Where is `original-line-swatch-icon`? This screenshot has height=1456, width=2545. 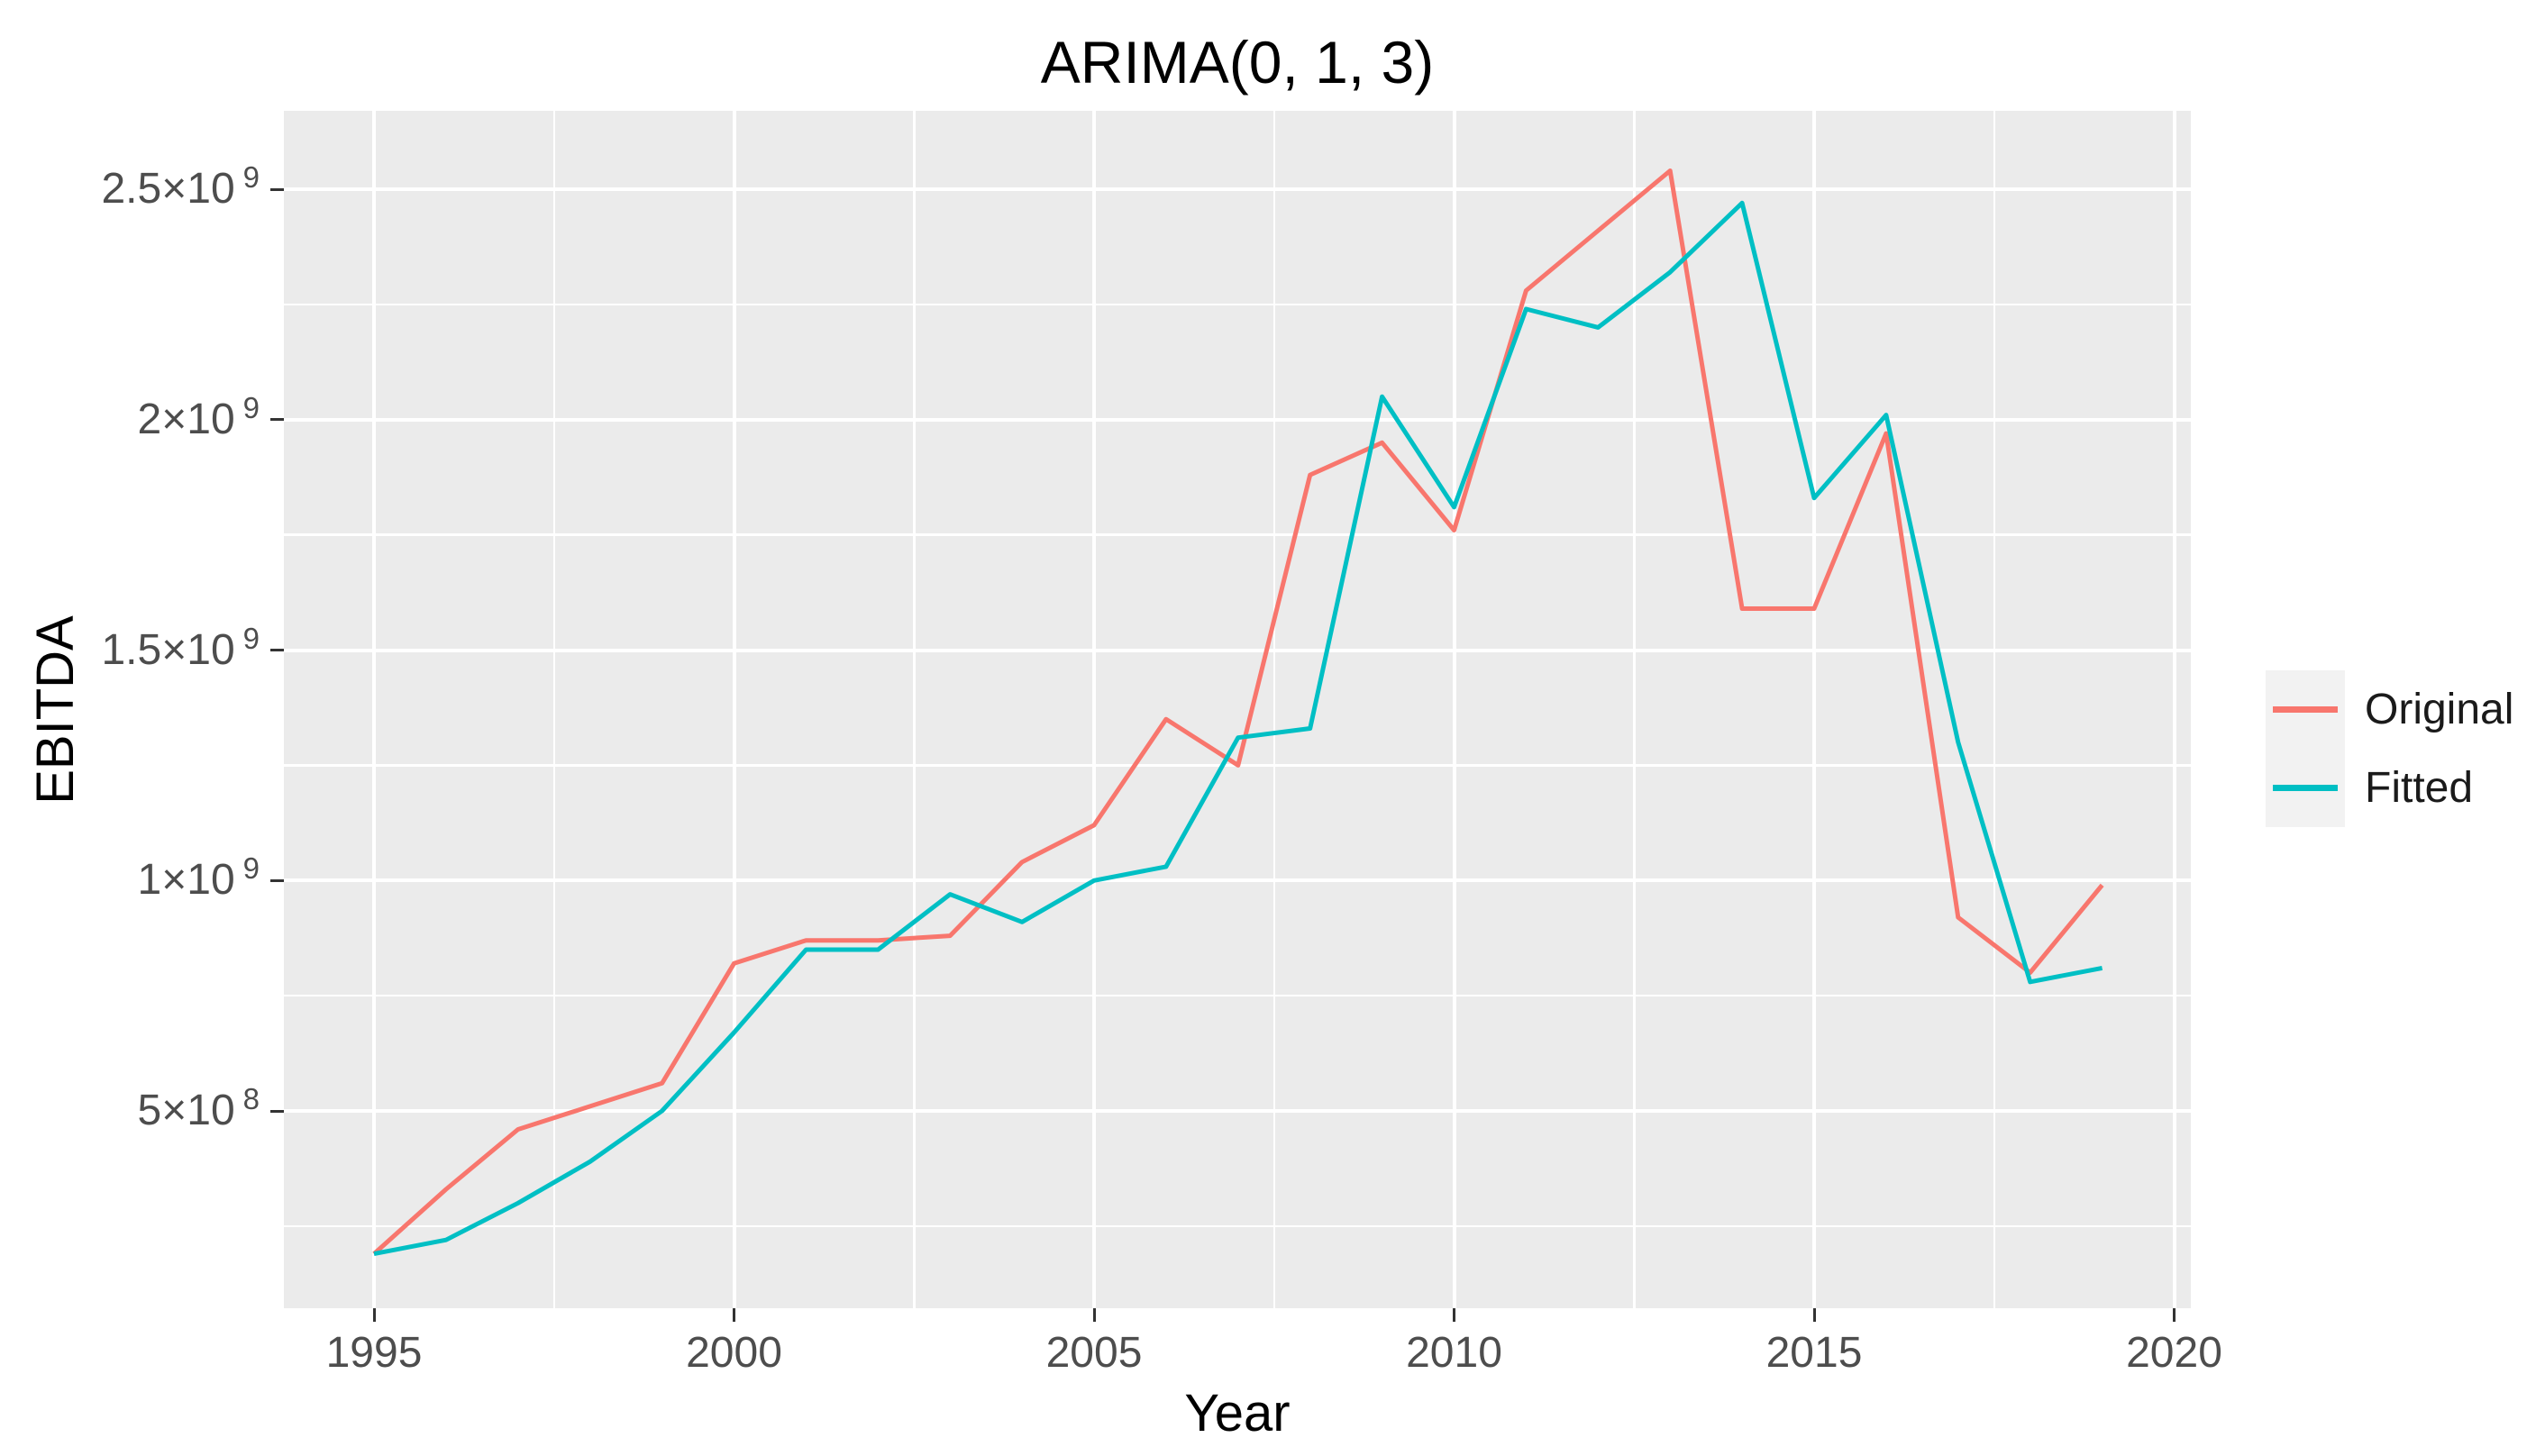 original-line-swatch-icon is located at coordinates (2305, 709).